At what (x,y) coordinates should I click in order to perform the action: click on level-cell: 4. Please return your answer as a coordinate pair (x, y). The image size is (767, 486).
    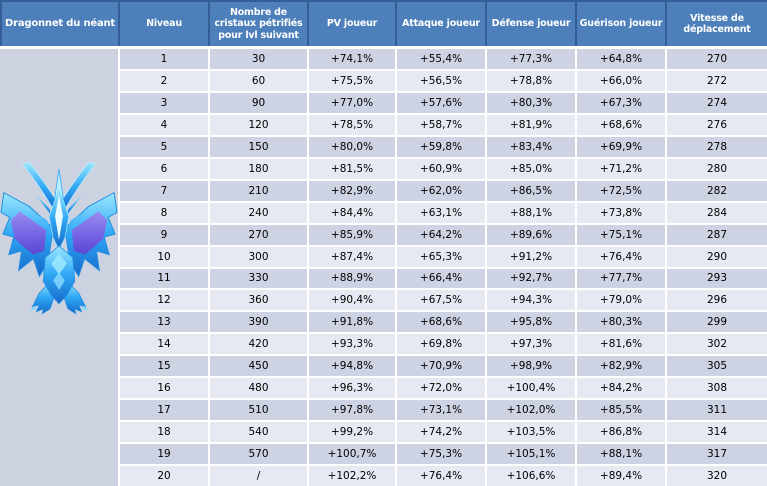
    Looking at the image, I should click on (164, 124).